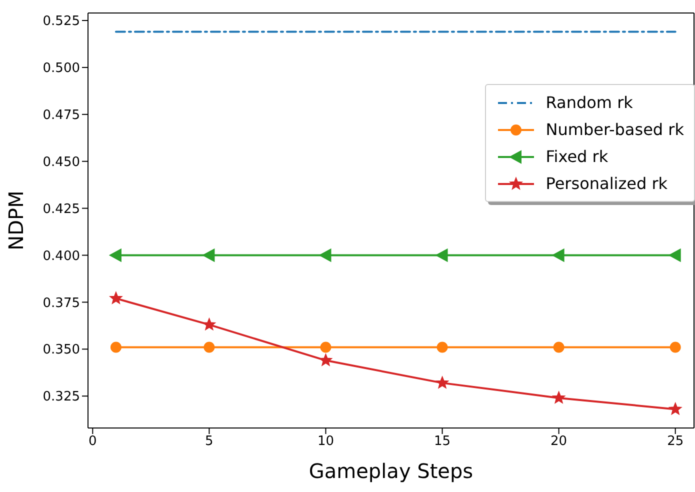  Describe the element at coordinates (61, 350) in the screenshot. I see `y-tick-label: 0.350` at that location.